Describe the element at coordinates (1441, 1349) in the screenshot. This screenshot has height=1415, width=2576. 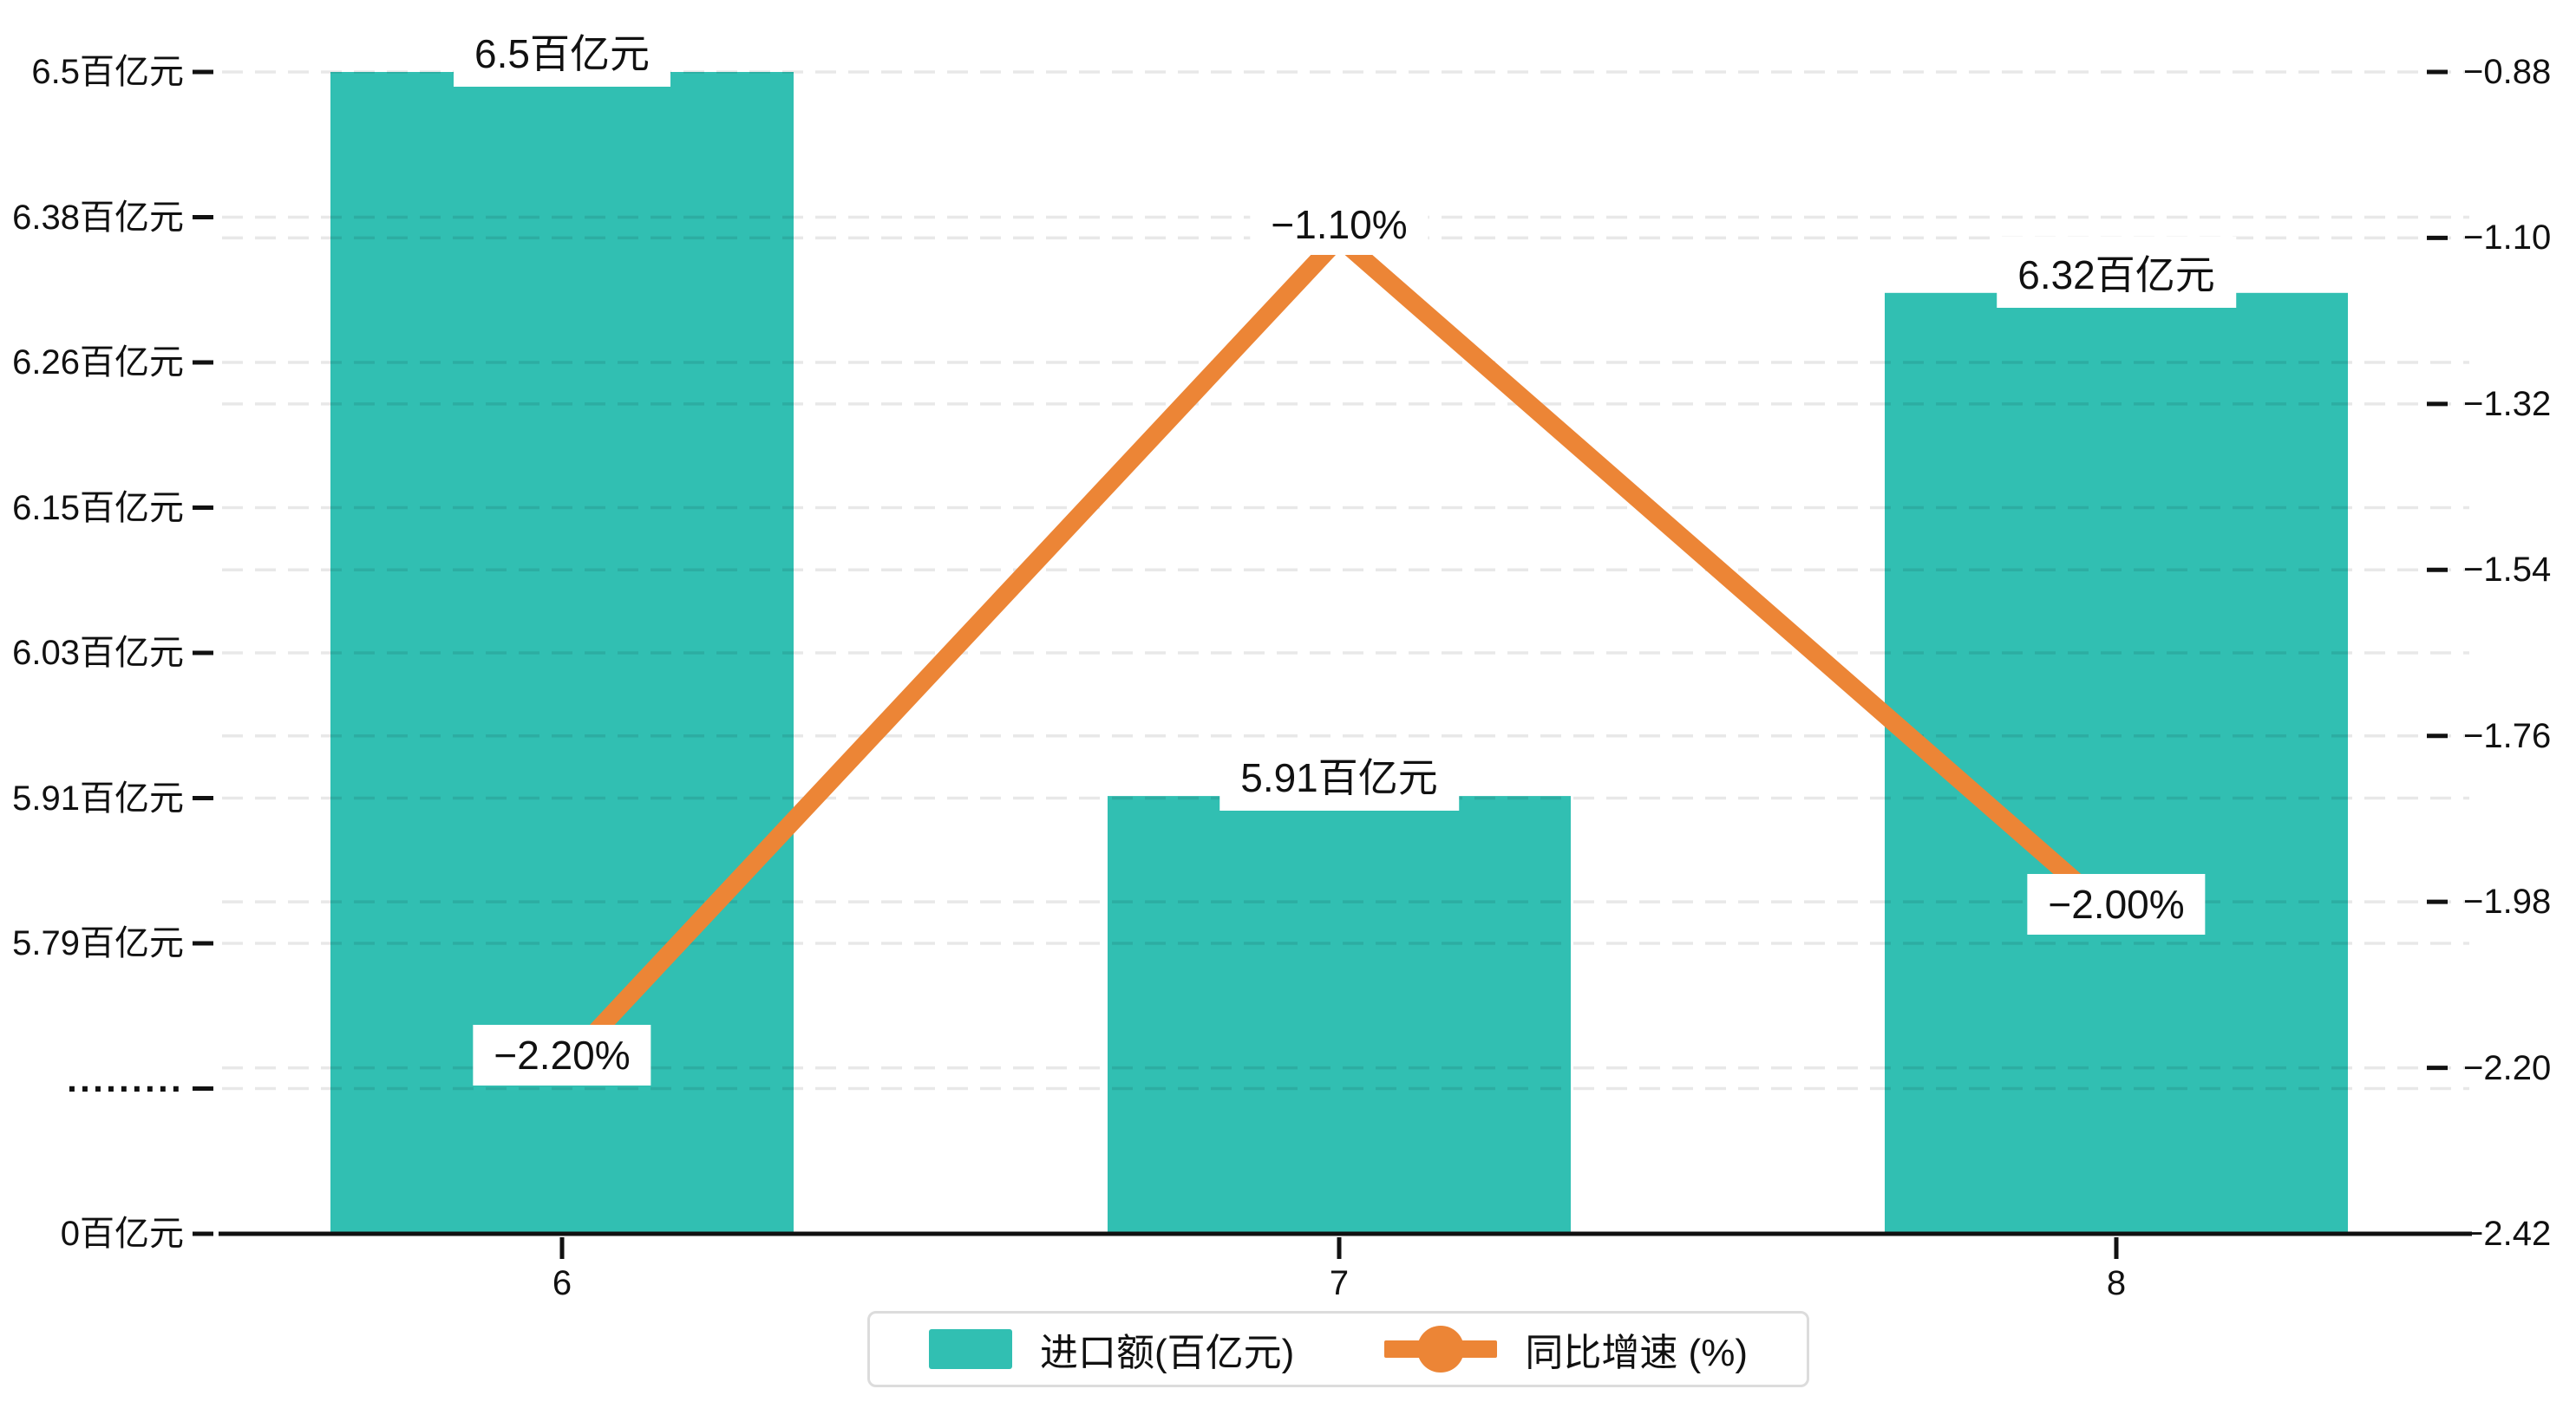
I see `line-series-marker-icon` at that location.